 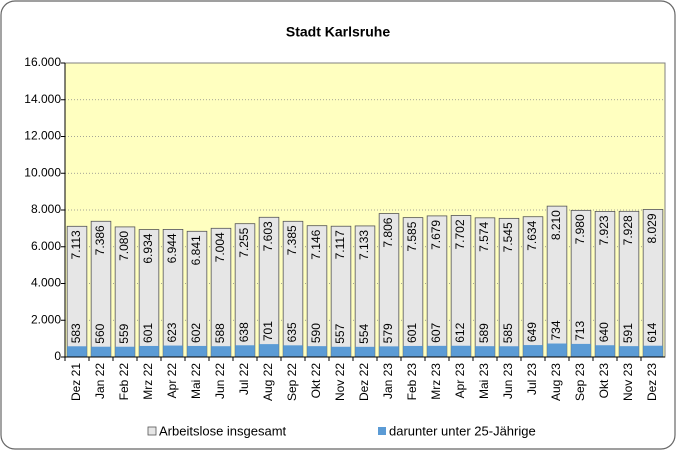 I want to click on value-label: 7.702, so click(x=460, y=234).